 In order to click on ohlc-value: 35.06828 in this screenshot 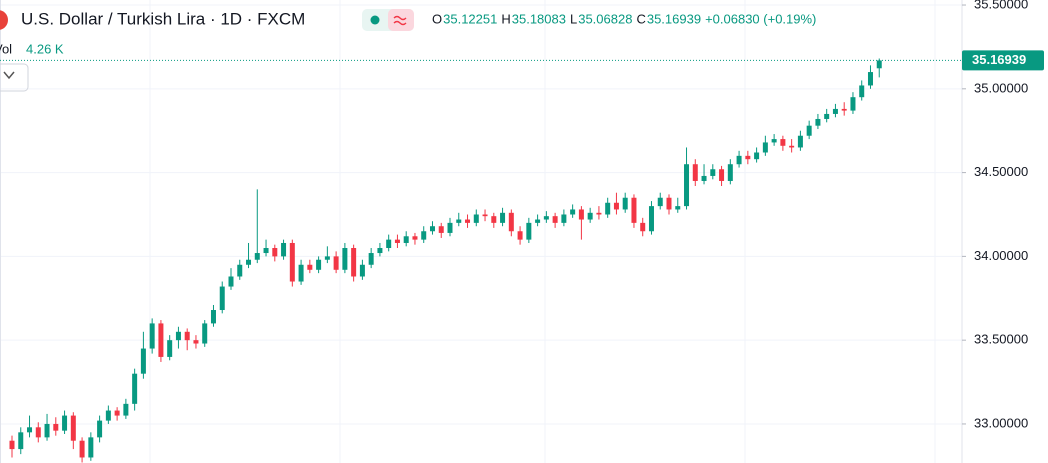, I will do `click(605, 18)`.